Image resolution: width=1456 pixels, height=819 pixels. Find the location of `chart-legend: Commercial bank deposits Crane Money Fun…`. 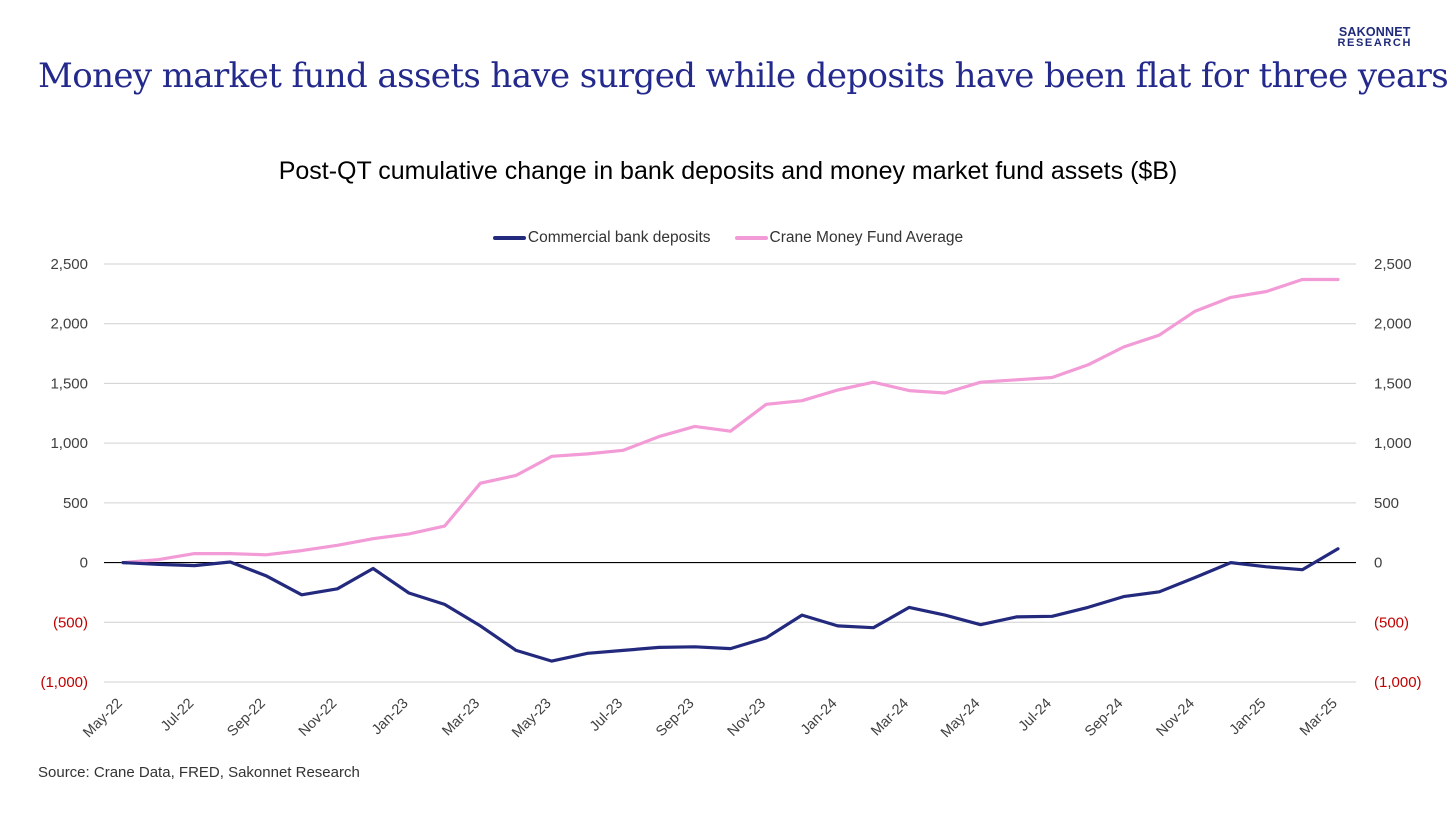

chart-legend: Commercial bank deposits Crane Money Fun… is located at coordinates (728, 238).